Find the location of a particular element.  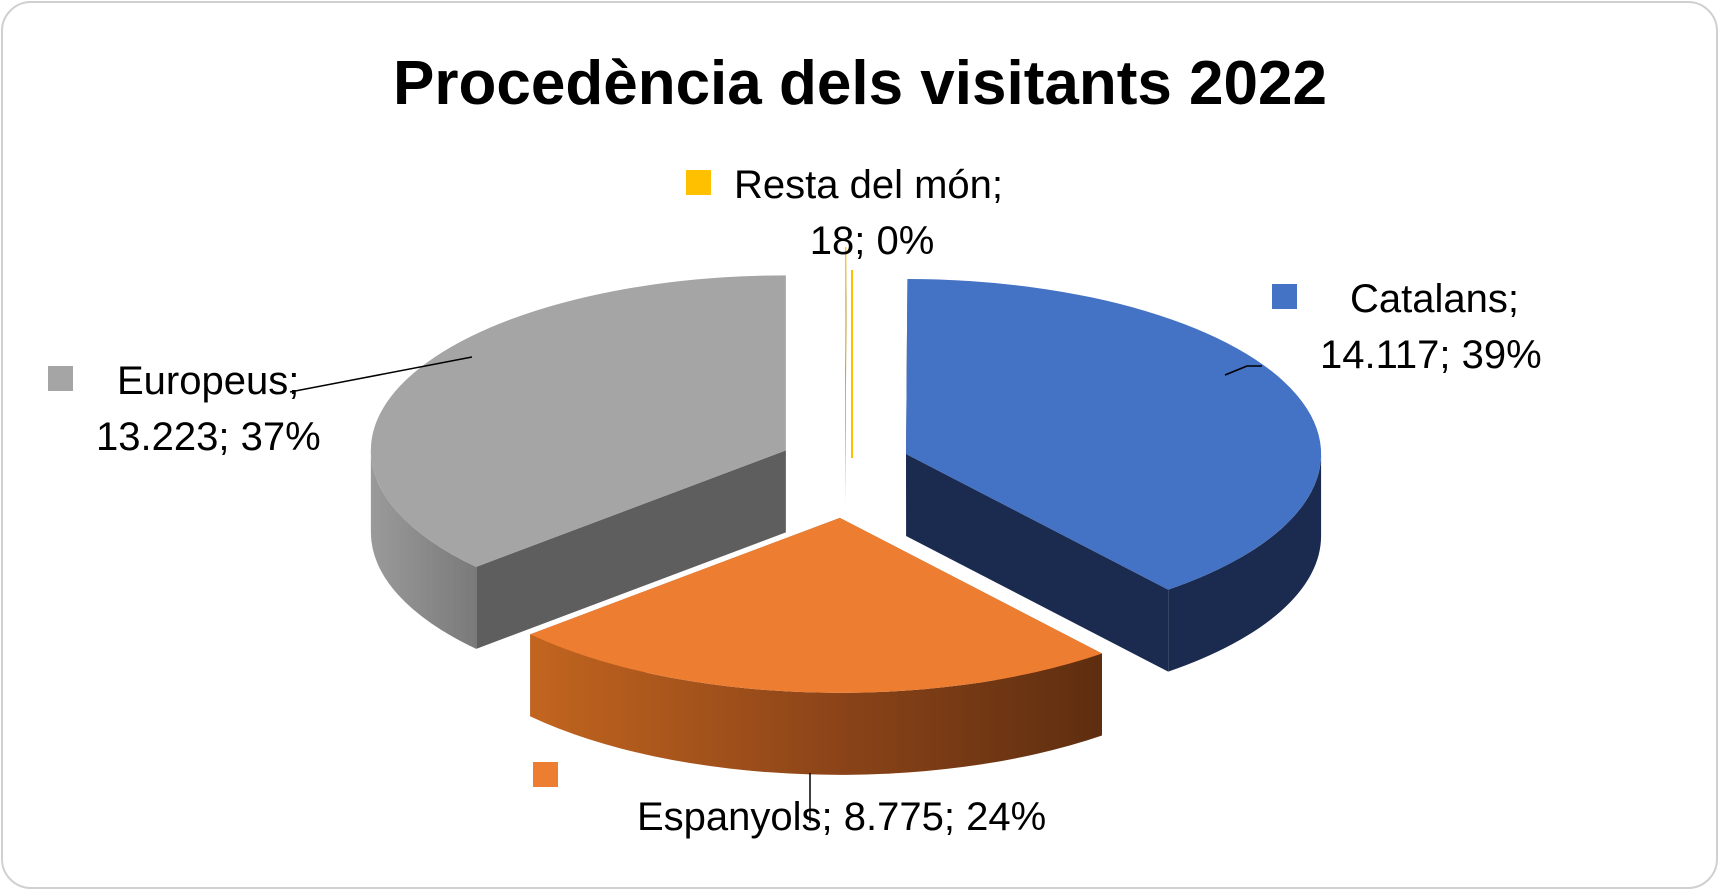

data-label-espanyols: Espanyols; 8.775; 24% is located at coordinates (841, 817).